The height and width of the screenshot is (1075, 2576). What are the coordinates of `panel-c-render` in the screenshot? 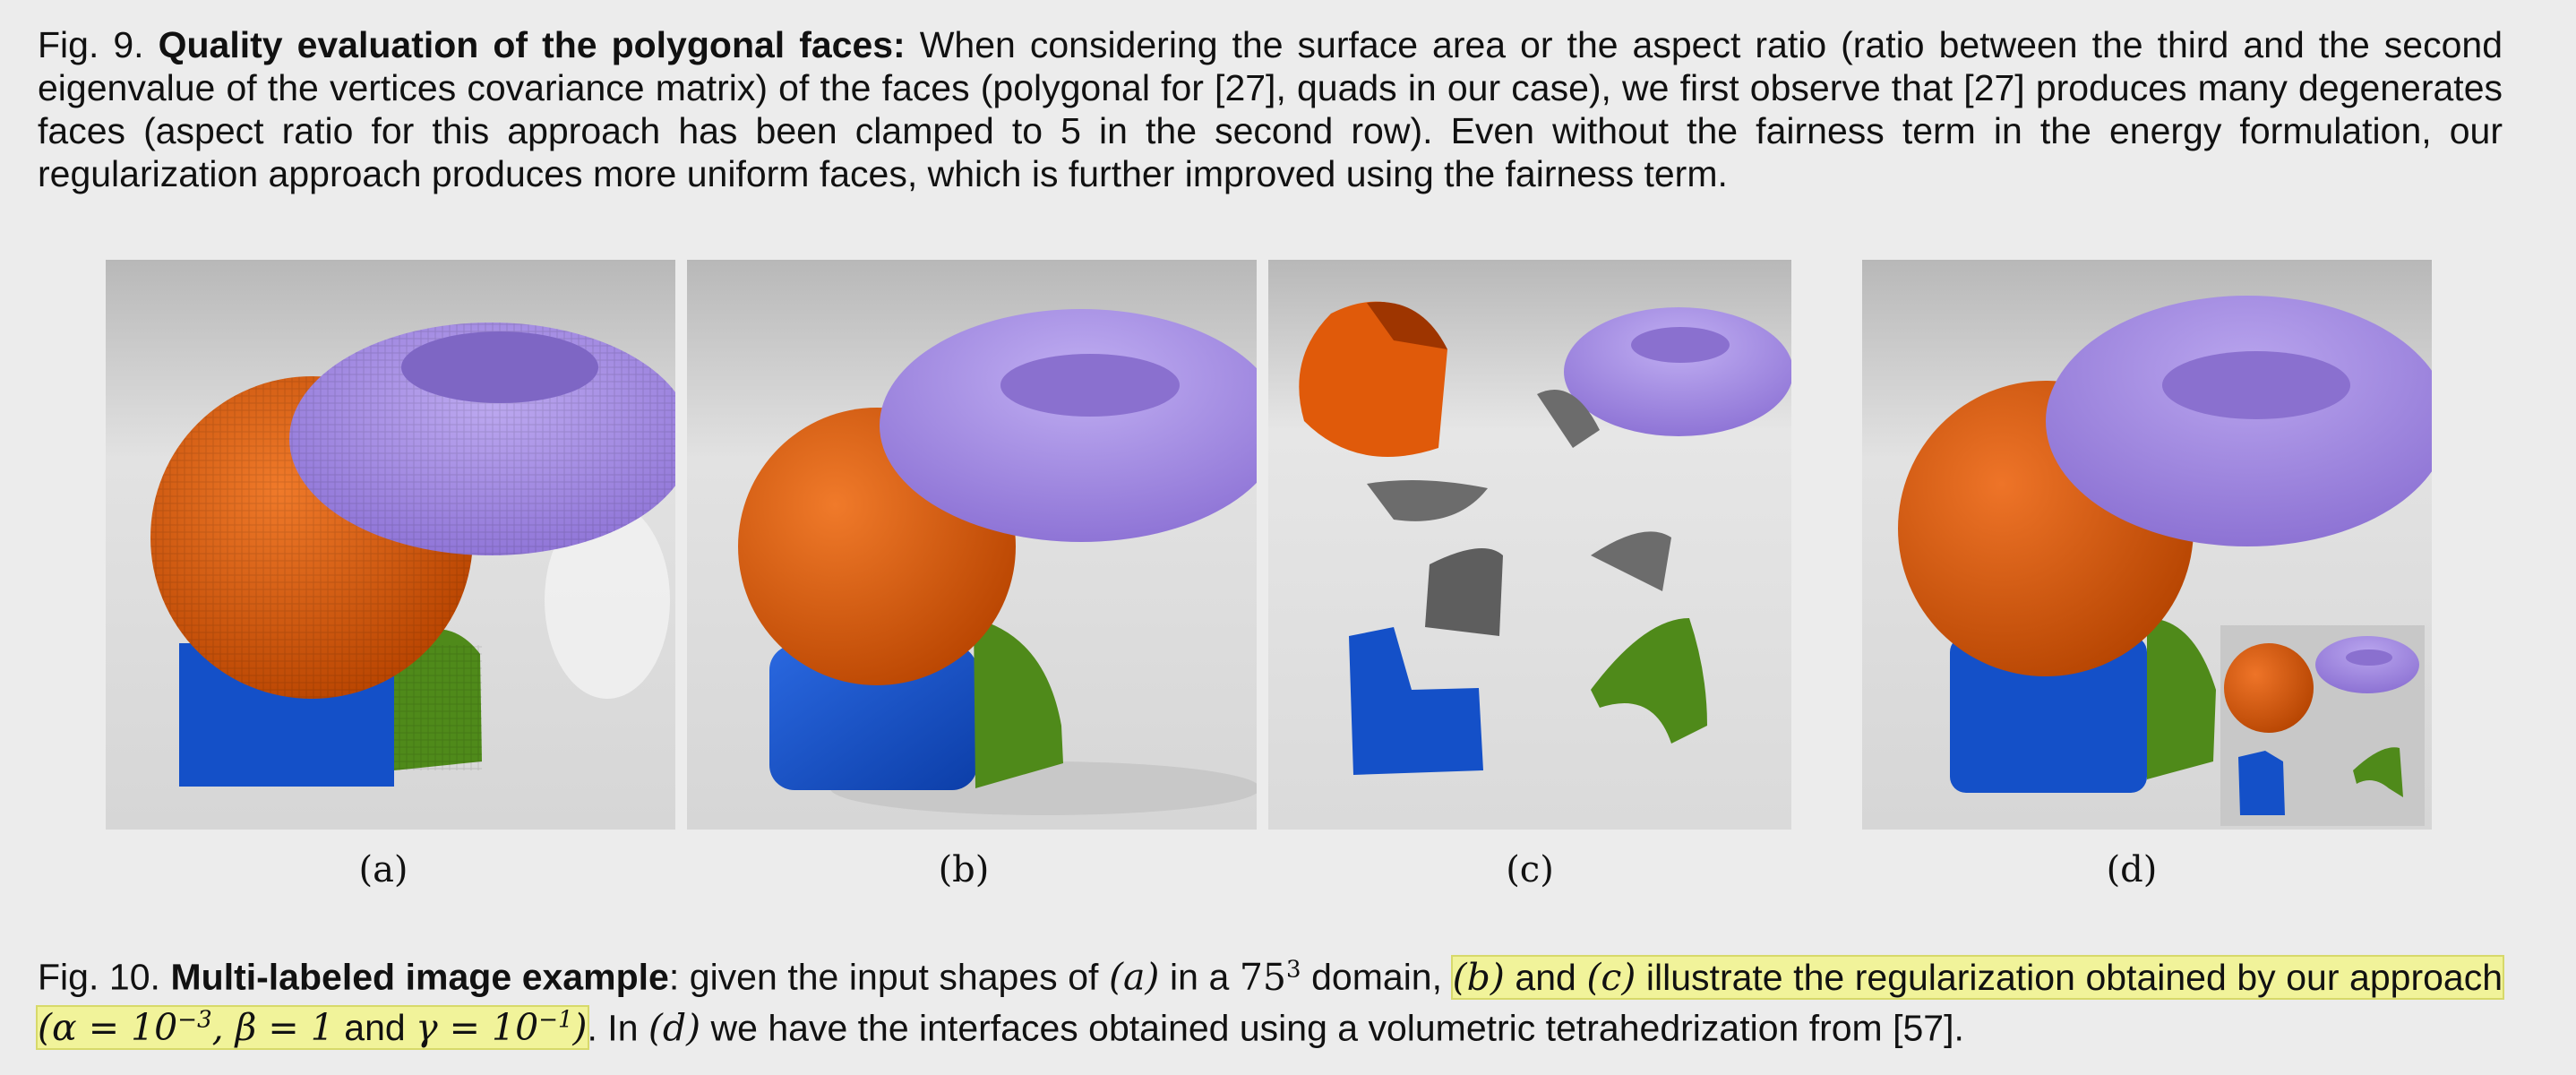 It's located at (1529, 545).